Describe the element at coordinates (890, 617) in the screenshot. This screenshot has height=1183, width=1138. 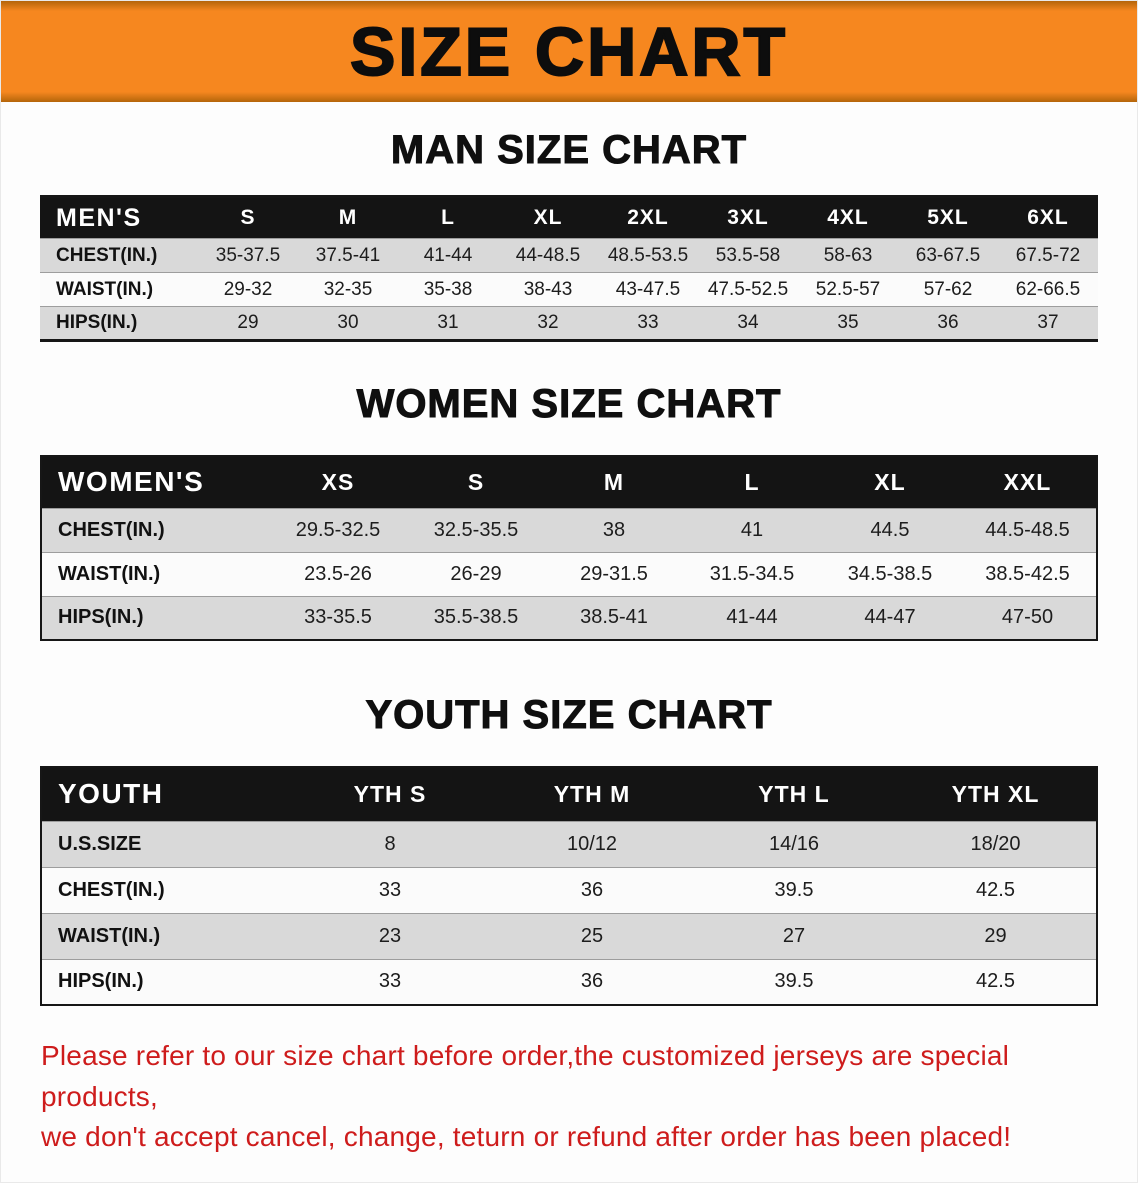
I see `size-value-cell: 44-47` at that location.